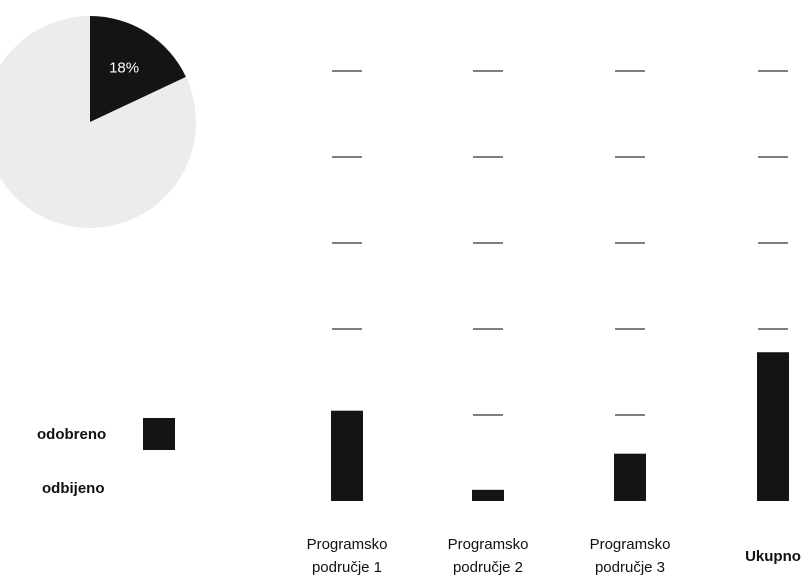 Image resolution: width=808 pixels, height=579 pixels. Describe the element at coordinates (72, 434) in the screenshot. I see `legend-label: odobreno` at that location.